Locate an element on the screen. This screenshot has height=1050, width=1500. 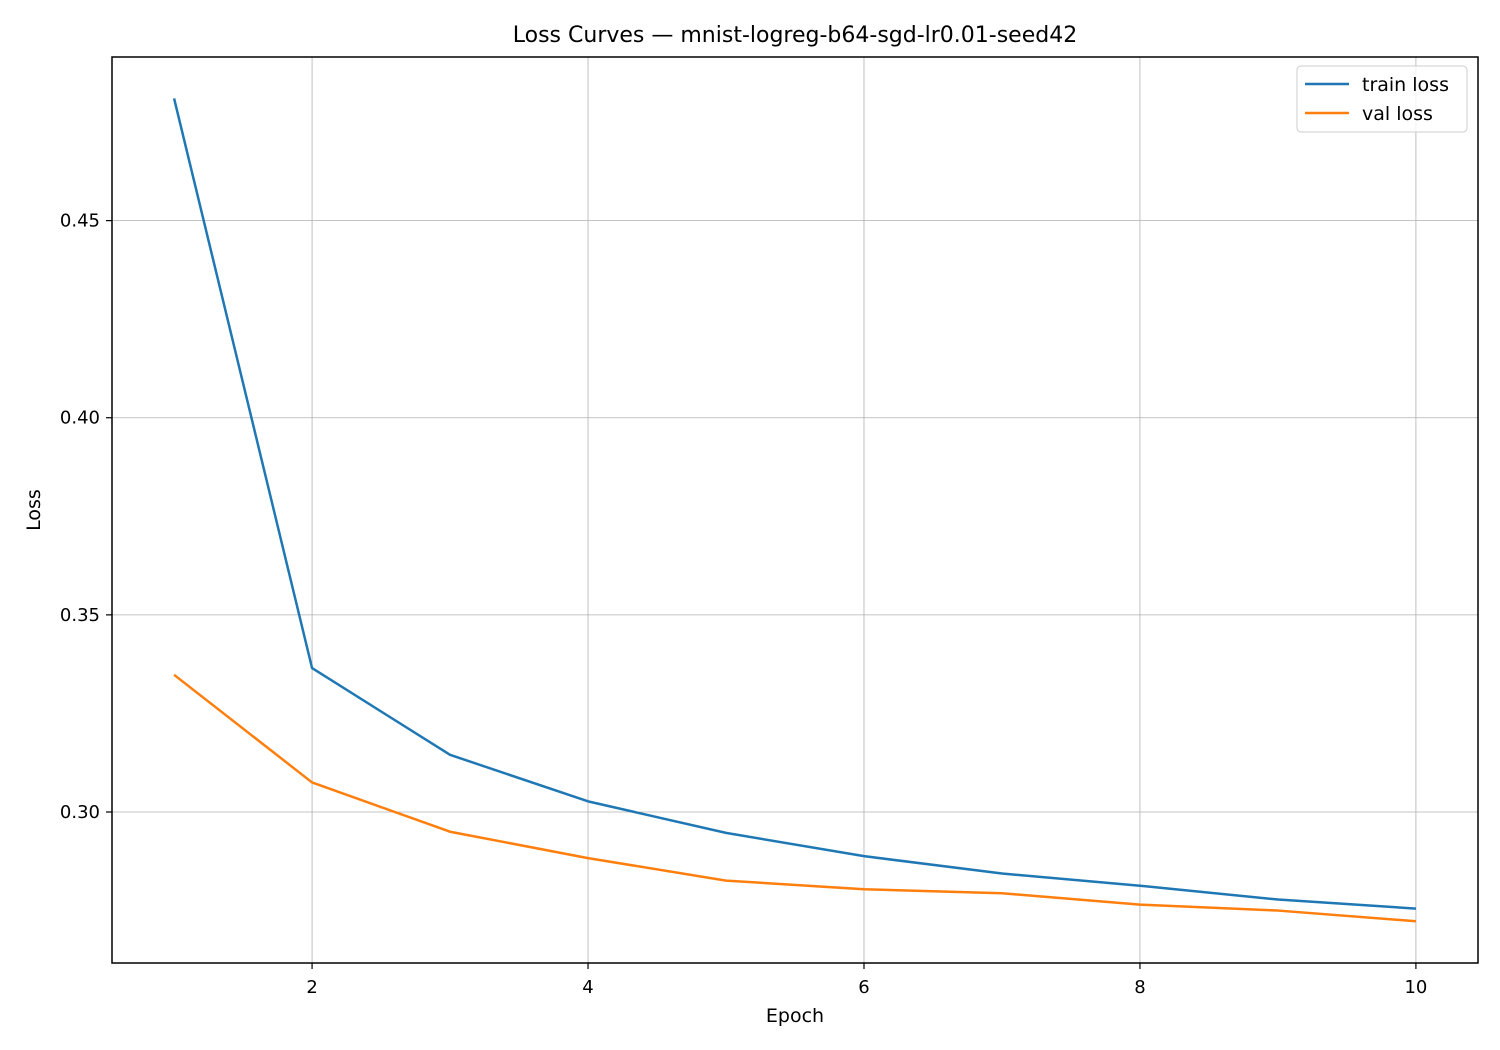
legend-label-val-loss: val loss is located at coordinates (1397, 114).